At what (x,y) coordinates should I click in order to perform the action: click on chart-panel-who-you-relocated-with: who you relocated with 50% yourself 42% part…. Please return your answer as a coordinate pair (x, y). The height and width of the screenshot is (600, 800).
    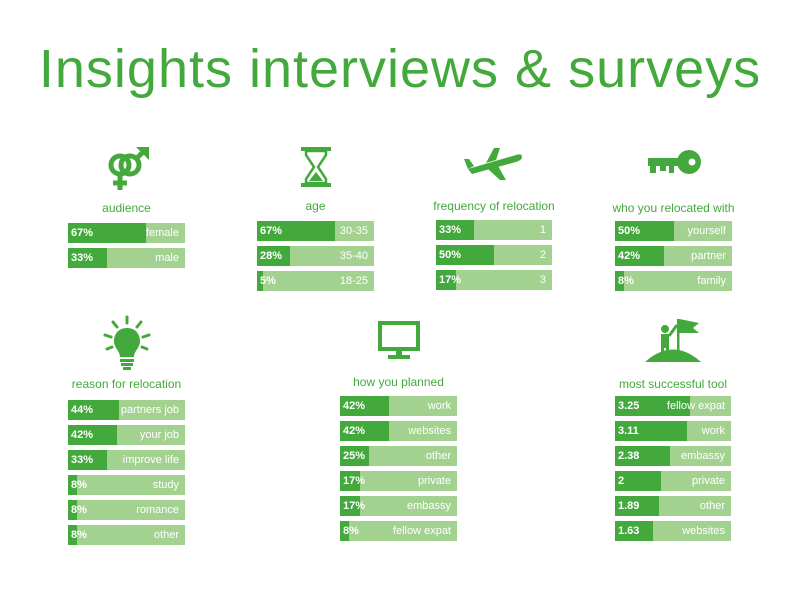
    Looking at the image, I should click on (673, 265).